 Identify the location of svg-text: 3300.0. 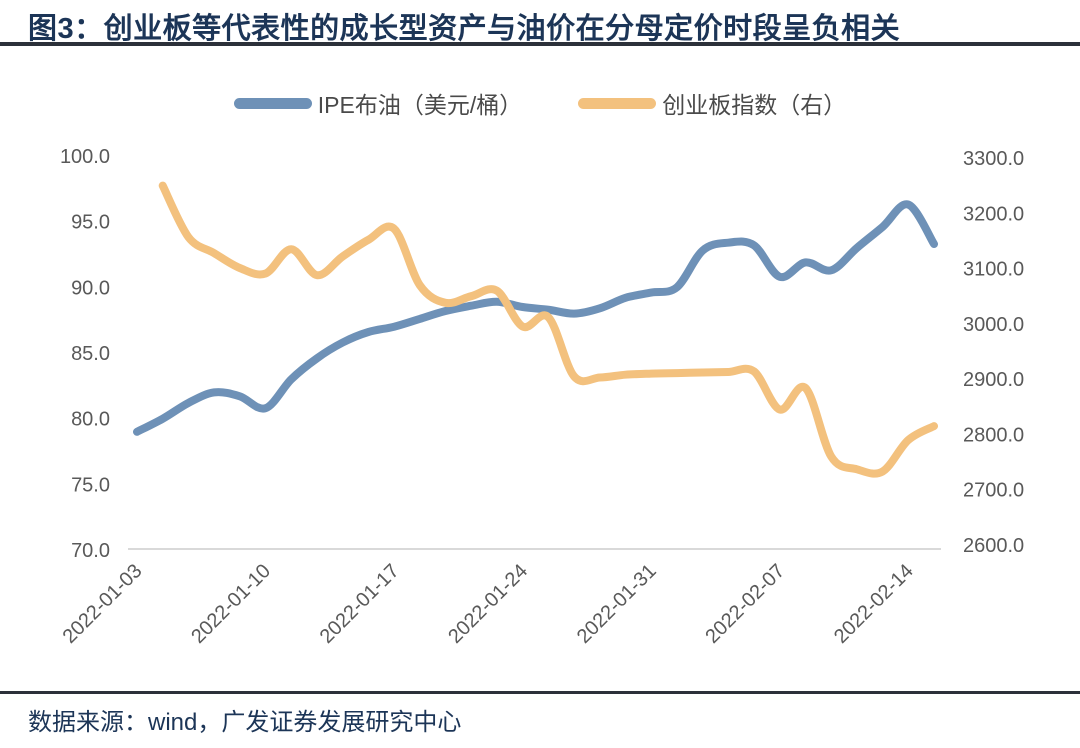
(993, 159).